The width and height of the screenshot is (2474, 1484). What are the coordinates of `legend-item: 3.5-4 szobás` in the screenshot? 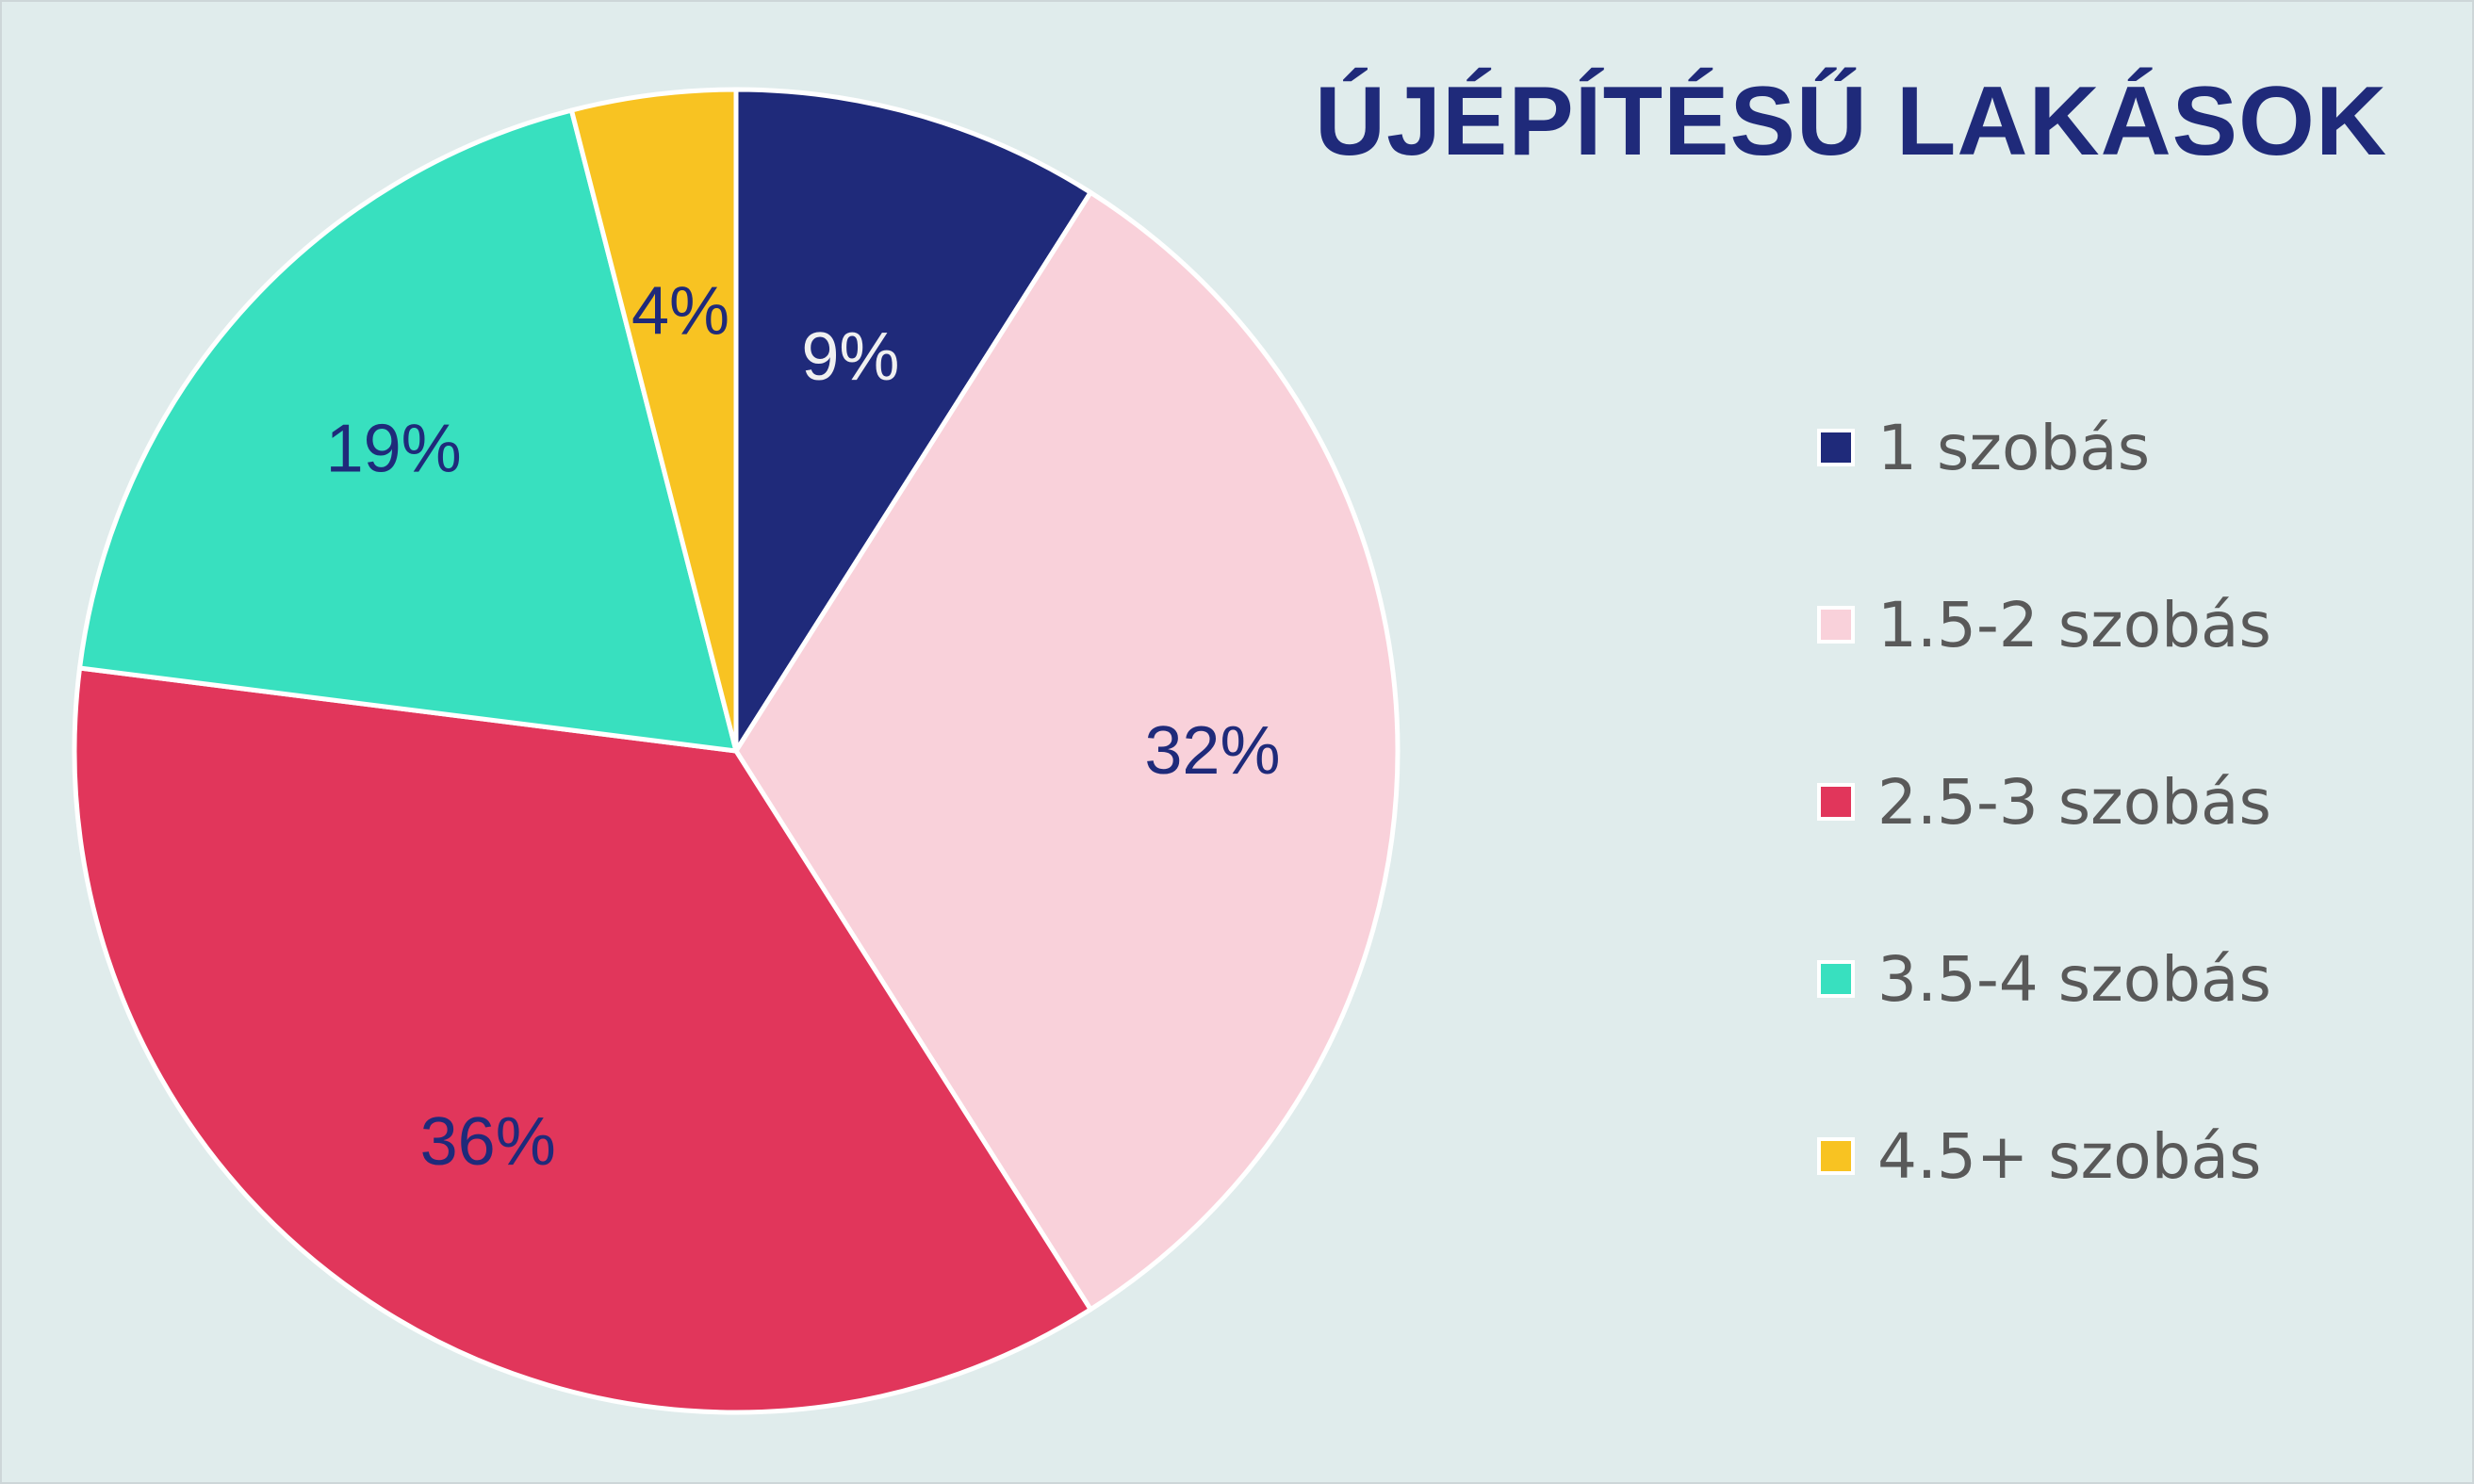 It's located at (2044, 979).